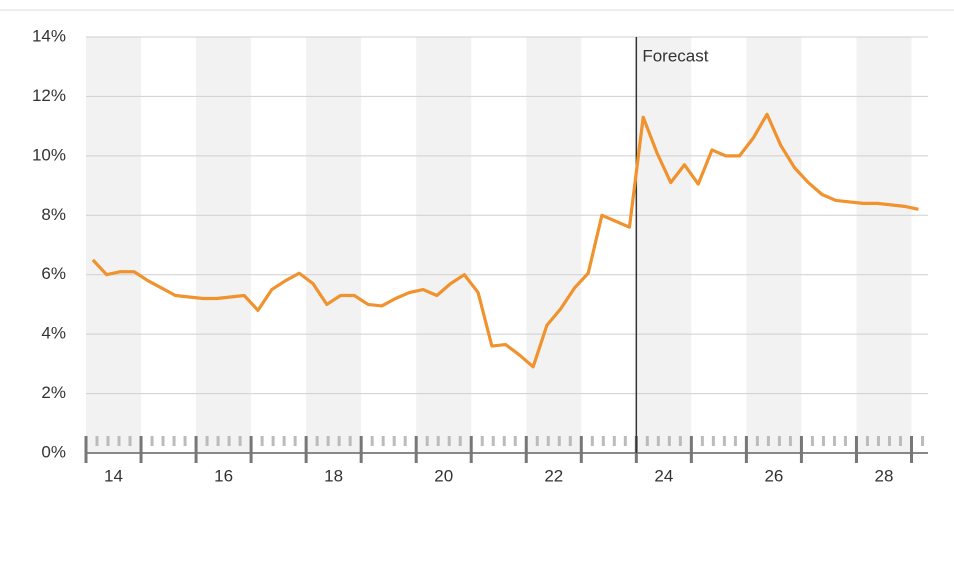  What do you see at coordinates (53, 273) in the screenshot?
I see `y-tick-label: 6%` at bounding box center [53, 273].